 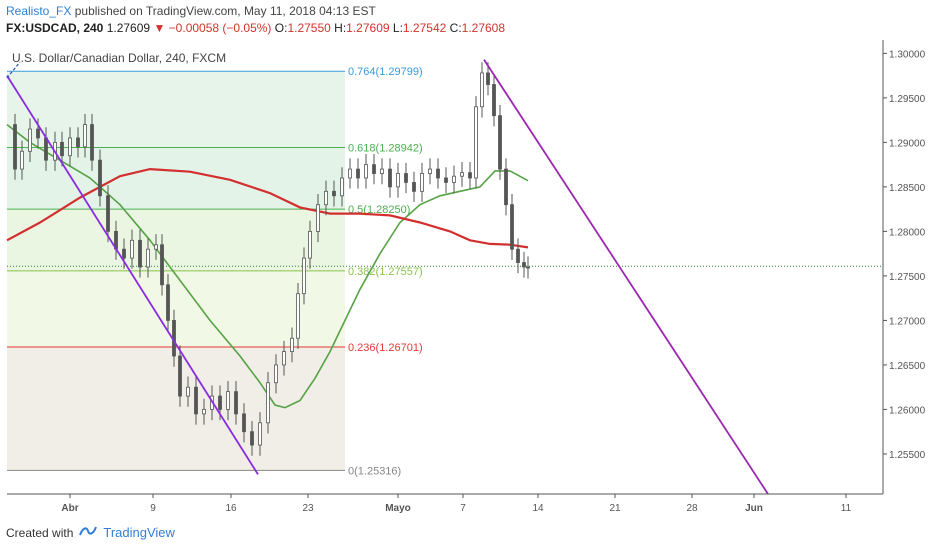 What do you see at coordinates (846, 508) in the screenshot?
I see `x-tick-label: 11` at bounding box center [846, 508].